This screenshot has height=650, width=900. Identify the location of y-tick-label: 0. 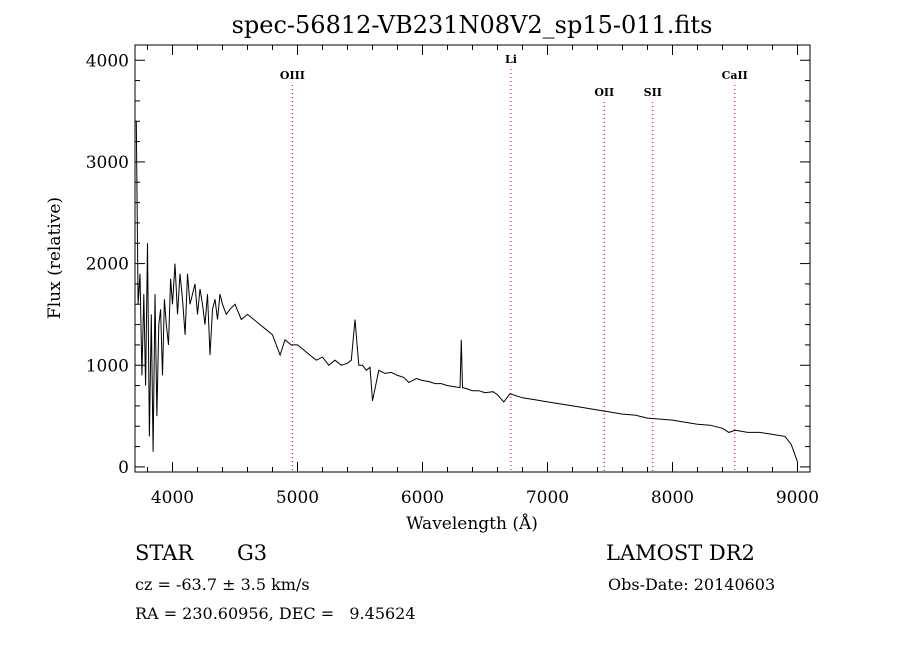
(123, 468).